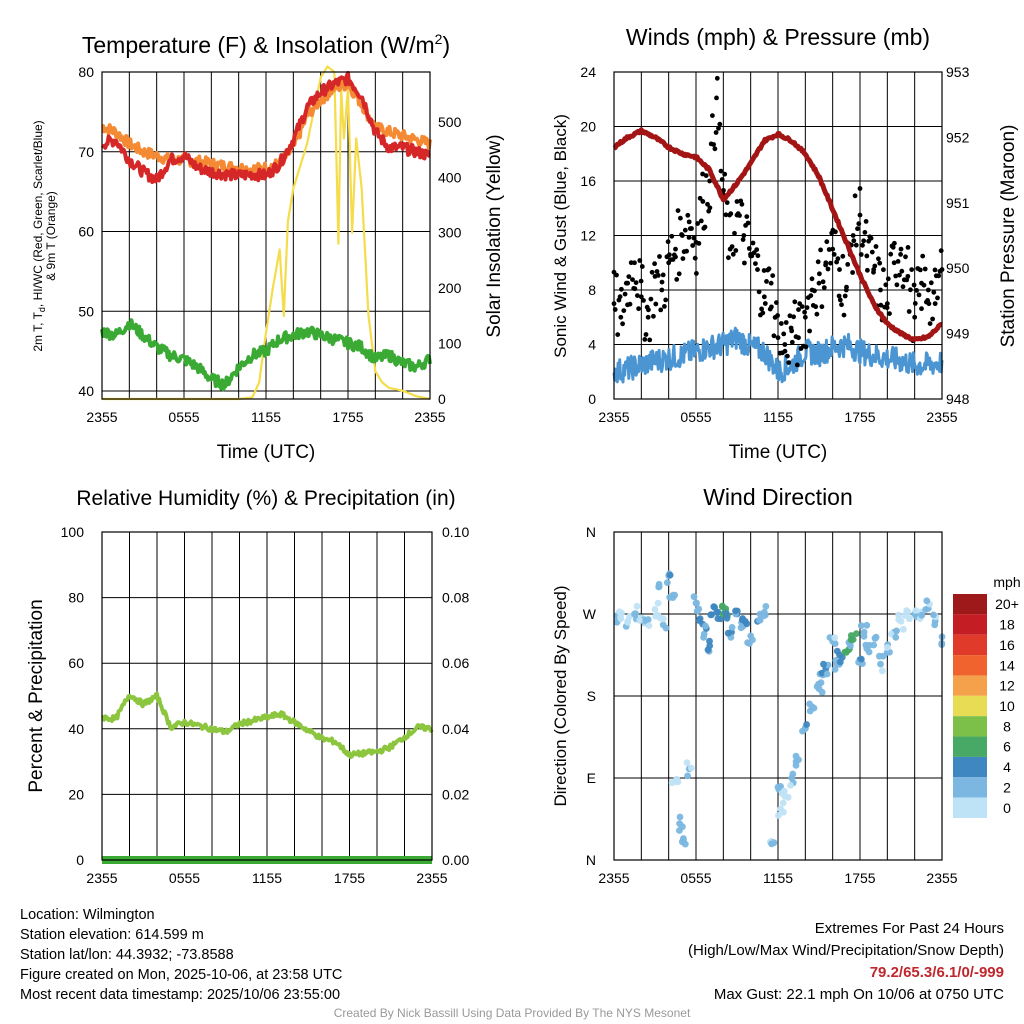  I want to click on y-tick-label: E, so click(591, 778).